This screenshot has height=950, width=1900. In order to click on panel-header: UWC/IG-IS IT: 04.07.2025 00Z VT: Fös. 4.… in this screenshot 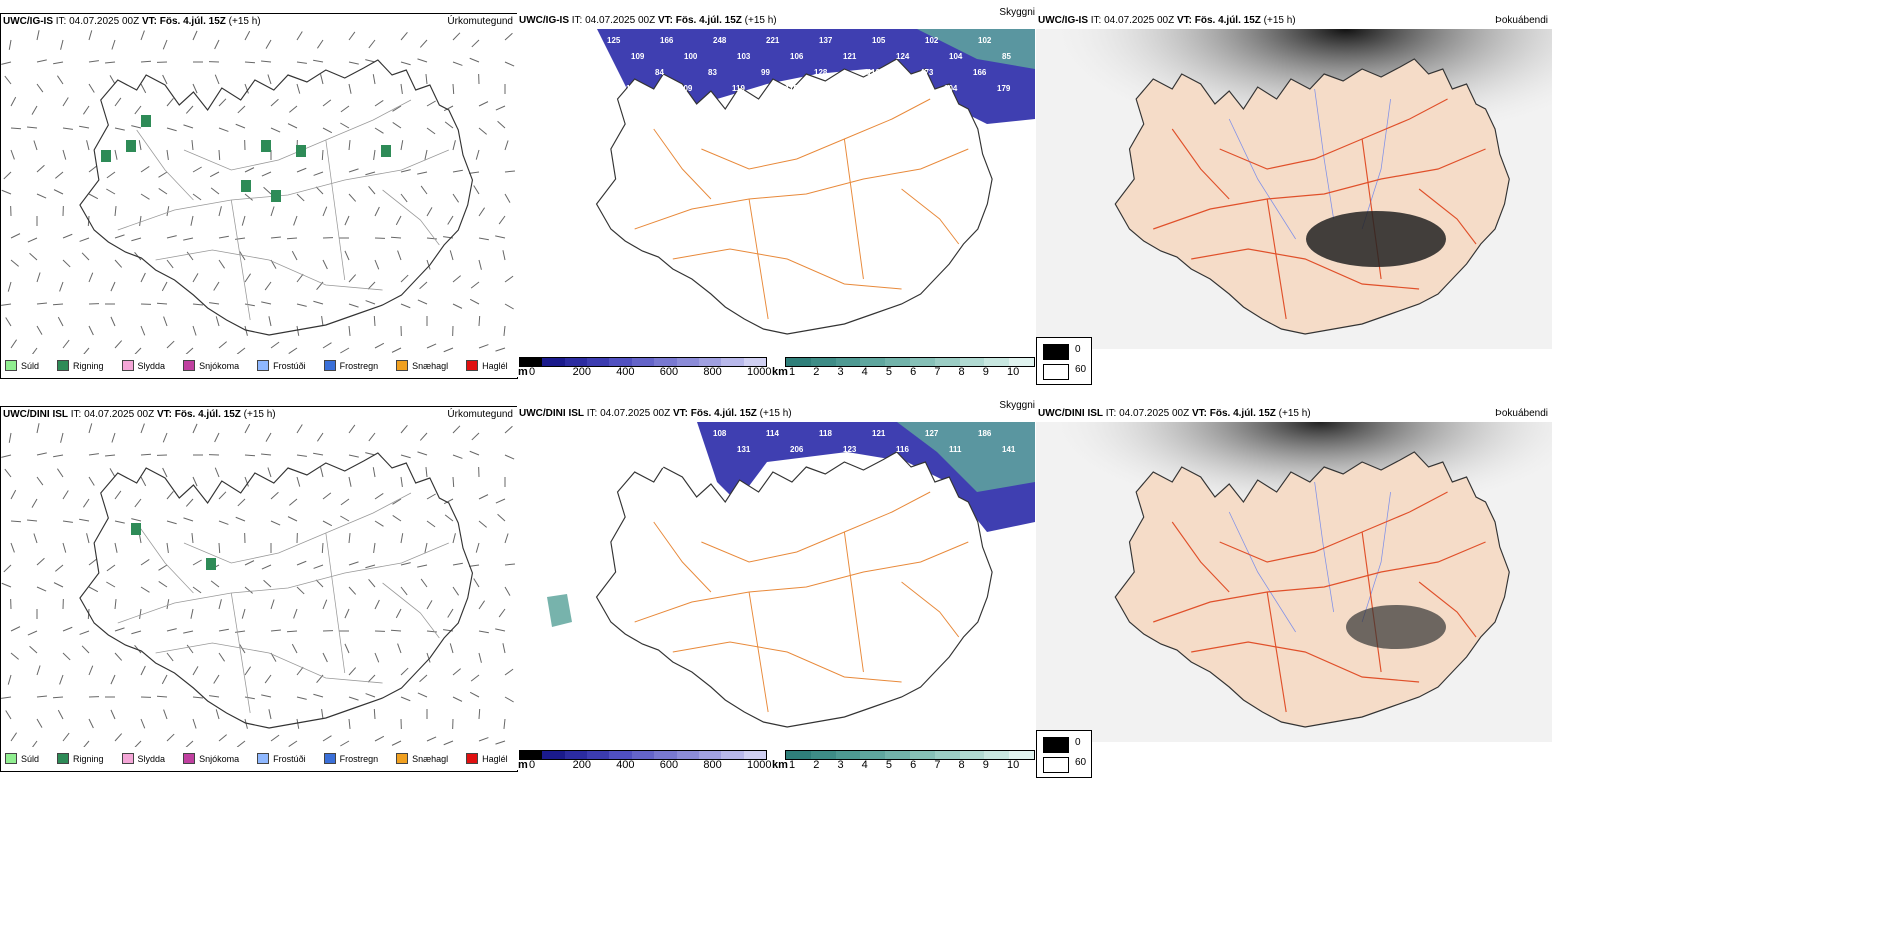, I will do `click(776, 21)`.